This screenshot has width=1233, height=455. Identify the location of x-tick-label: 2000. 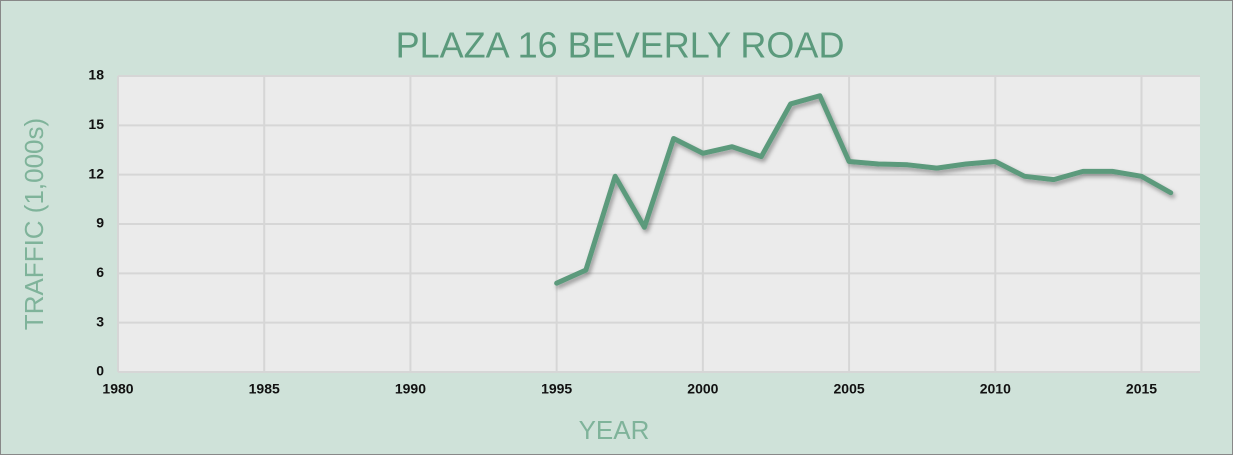
(702, 389).